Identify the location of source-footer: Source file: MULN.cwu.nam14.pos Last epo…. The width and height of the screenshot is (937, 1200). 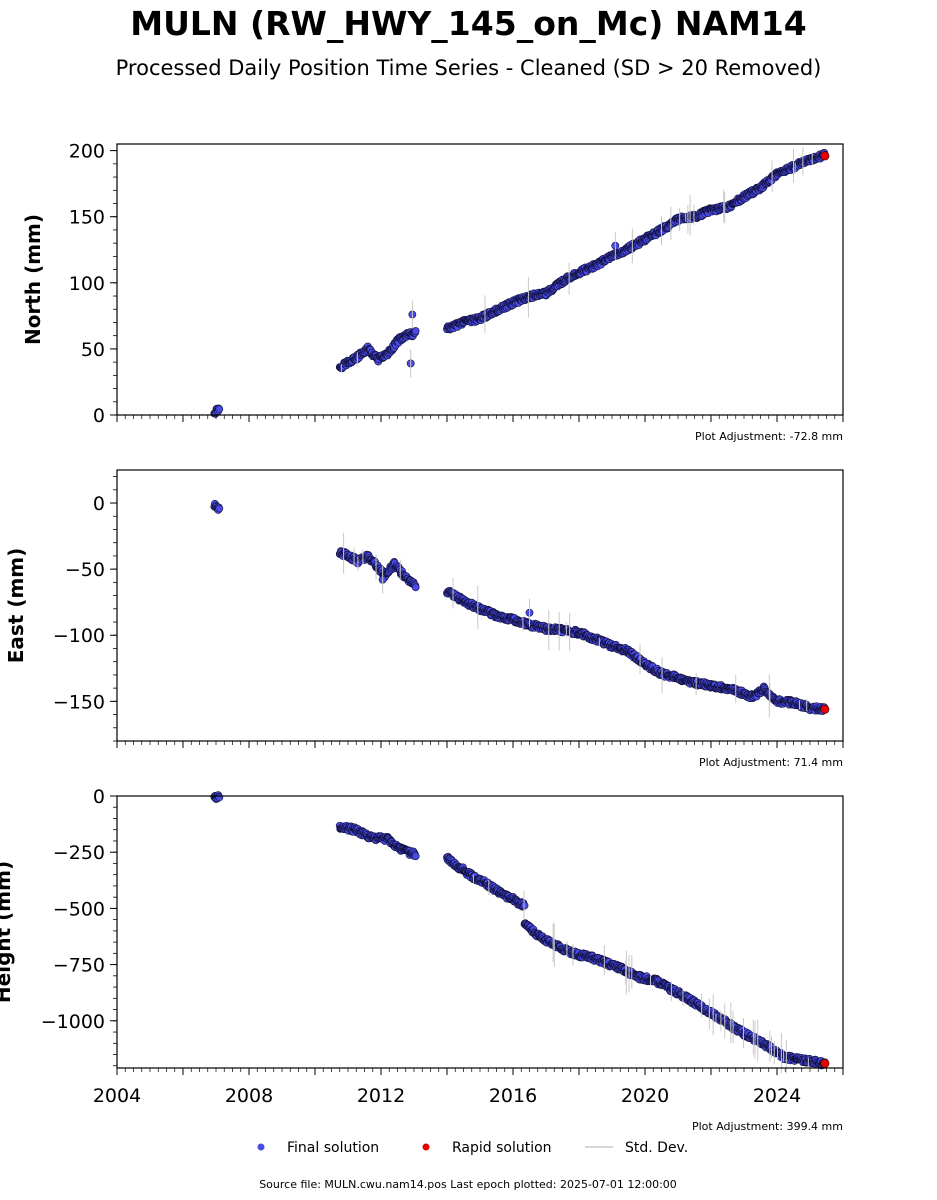
(468, 1184).